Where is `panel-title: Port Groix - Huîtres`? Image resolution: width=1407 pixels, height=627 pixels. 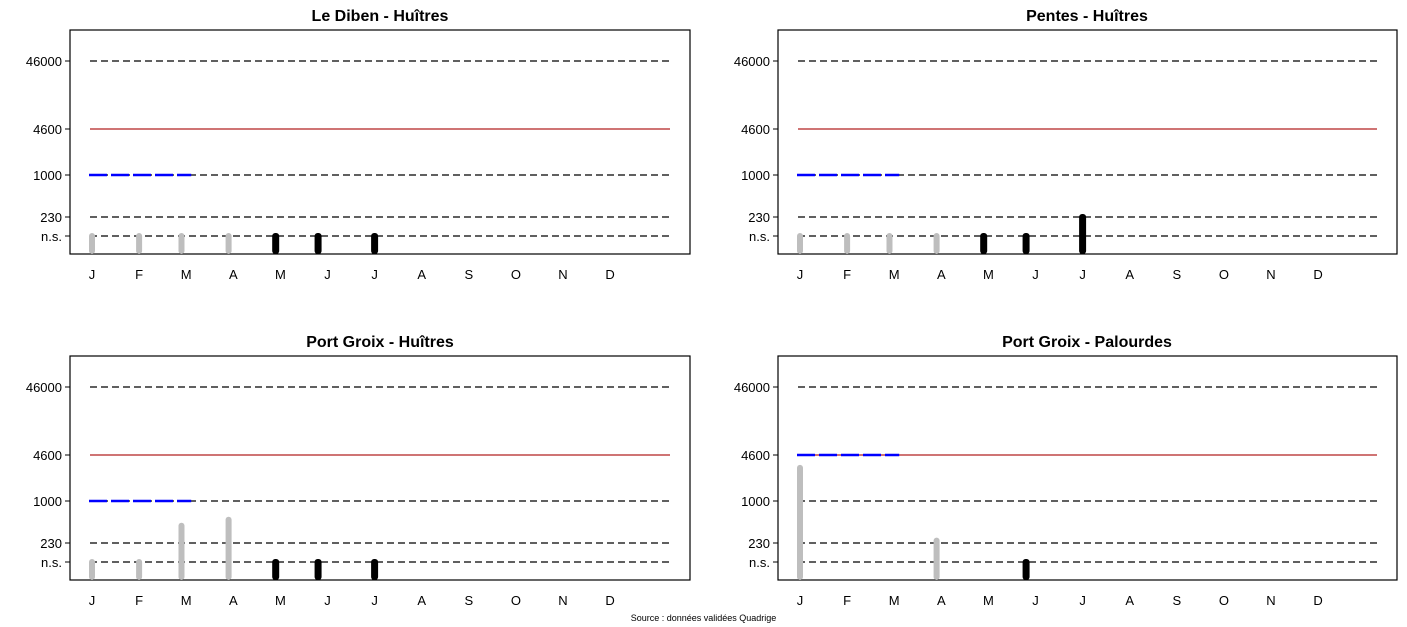 panel-title: Port Groix - Huîtres is located at coordinates (380, 342).